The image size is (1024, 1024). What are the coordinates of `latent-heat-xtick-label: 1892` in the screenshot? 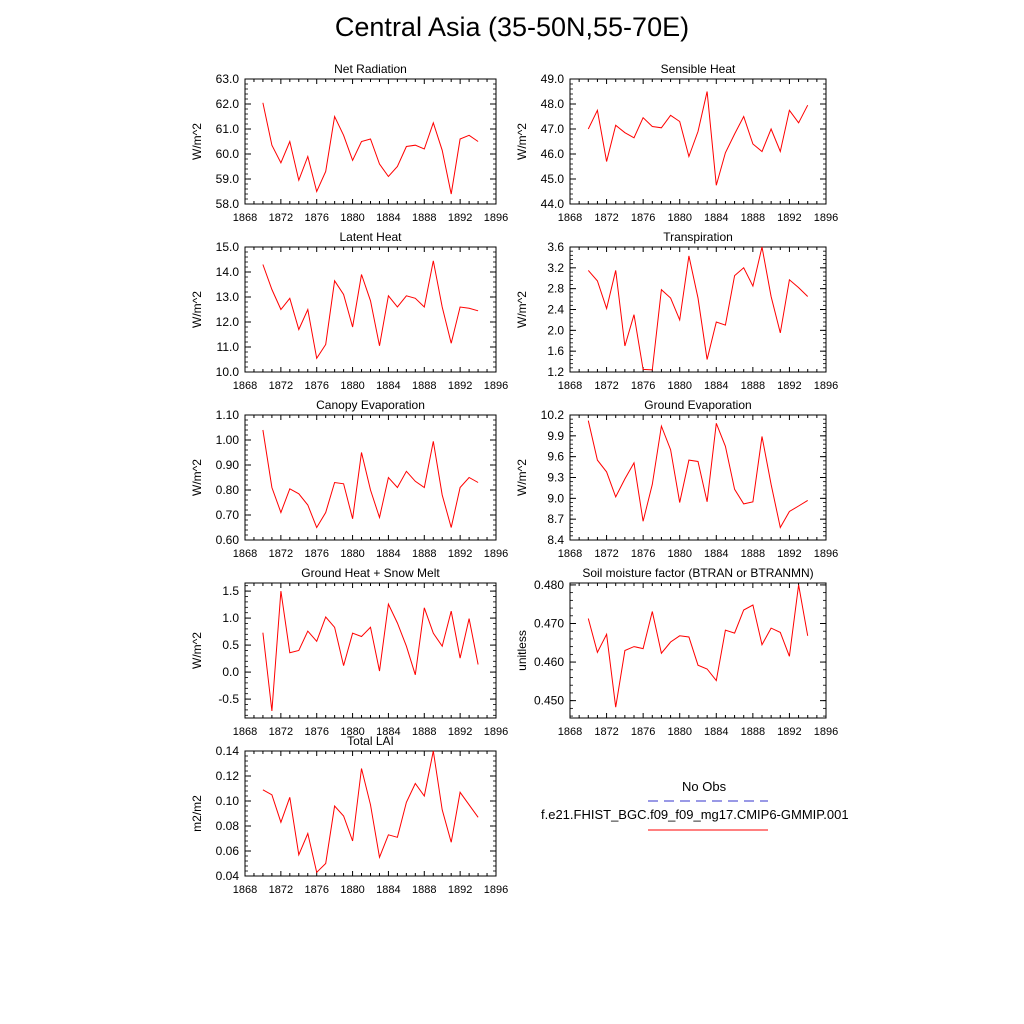 It's located at (460, 386).